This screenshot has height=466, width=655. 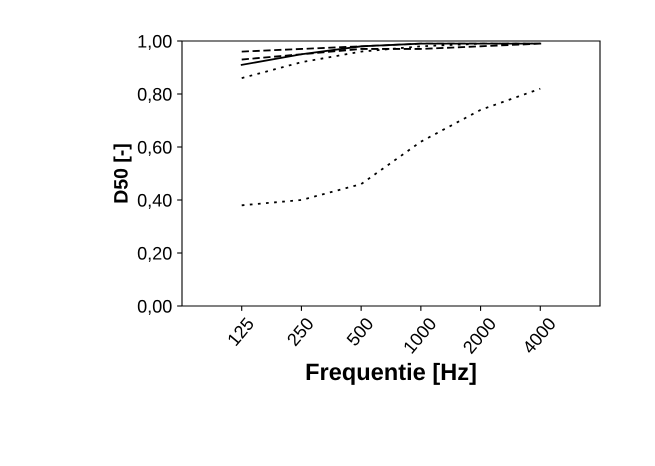 I want to click on y-tick-label: 0,60, so click(x=155, y=148).